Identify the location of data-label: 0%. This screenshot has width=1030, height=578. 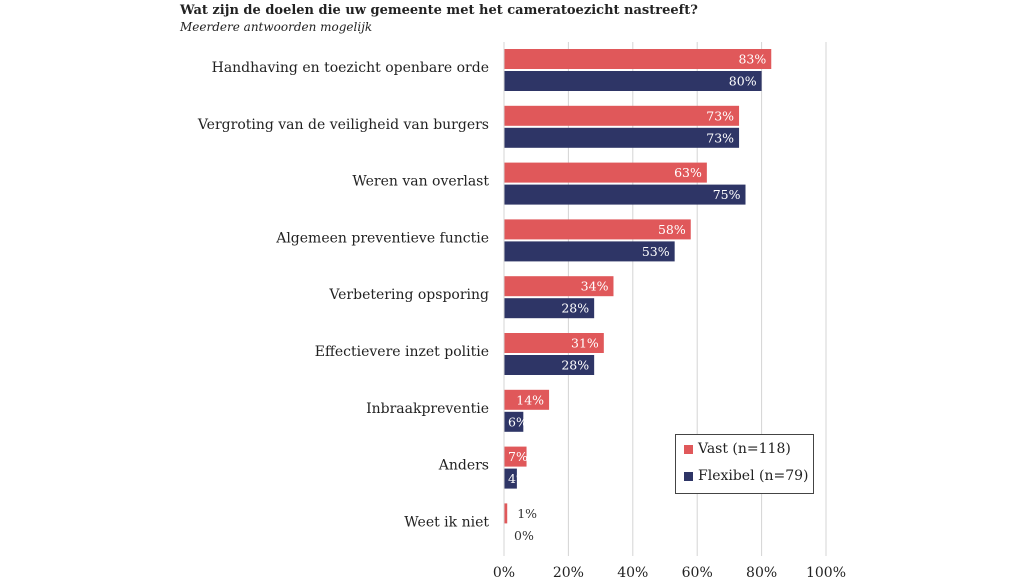
(524, 535).